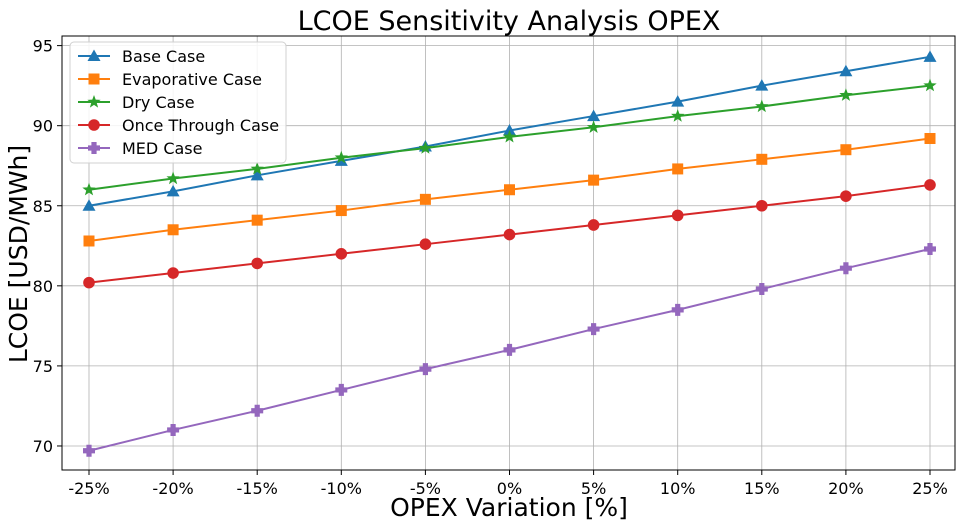 Image resolution: width=962 pixels, height=527 pixels. Describe the element at coordinates (88, 488) in the screenshot. I see `x-tick-label: -25%` at that location.